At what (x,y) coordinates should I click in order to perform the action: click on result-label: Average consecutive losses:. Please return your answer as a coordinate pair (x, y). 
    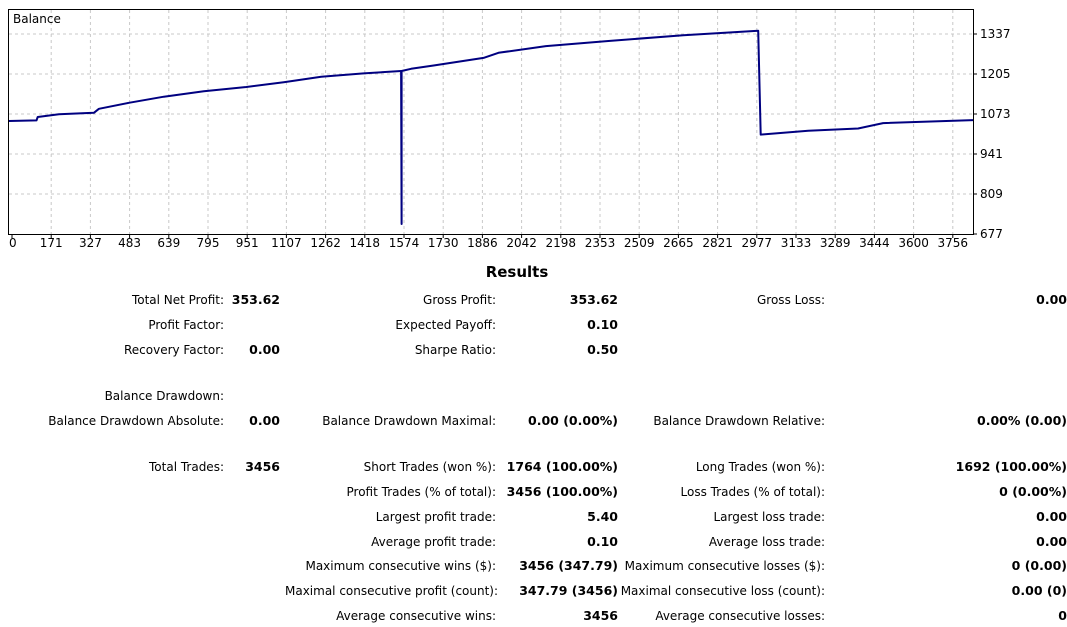
    Looking at the image, I should click on (740, 616).